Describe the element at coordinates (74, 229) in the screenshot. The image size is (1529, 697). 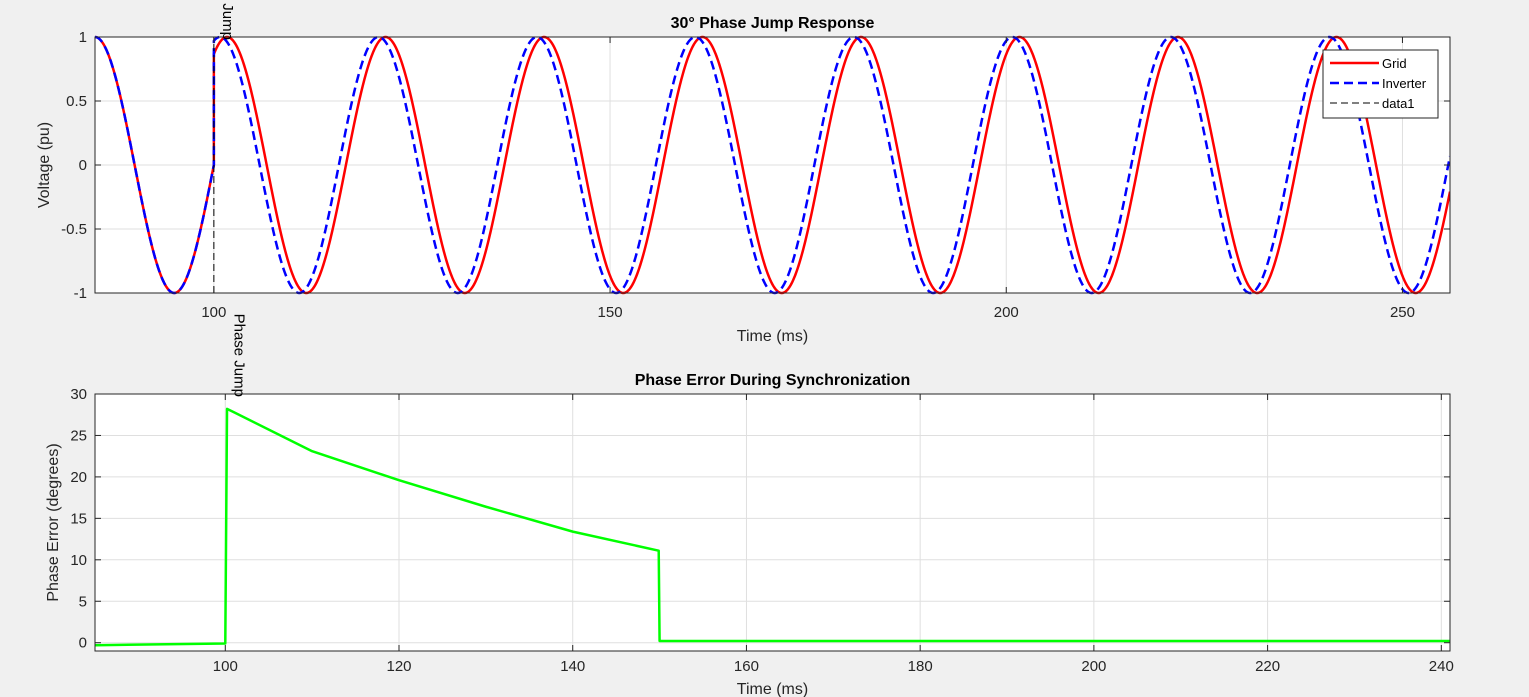
I see `y-tick-label: -0.5` at that location.